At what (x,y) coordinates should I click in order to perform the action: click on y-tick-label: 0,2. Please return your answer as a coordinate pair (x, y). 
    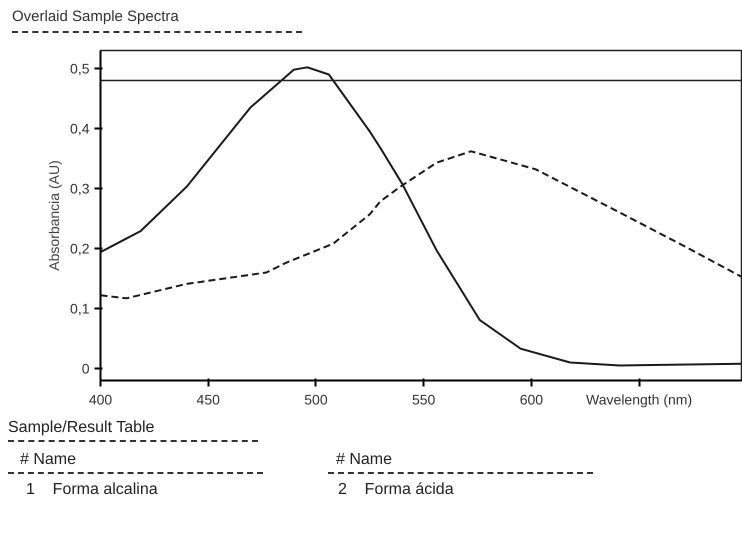
    Looking at the image, I should click on (80, 248).